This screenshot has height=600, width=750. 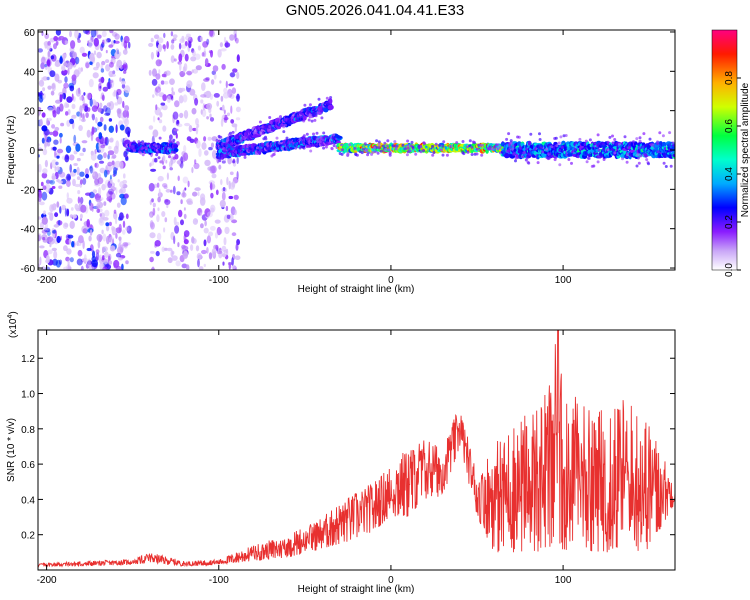 I want to click on x-tick-label: -100, so click(x=219, y=280).